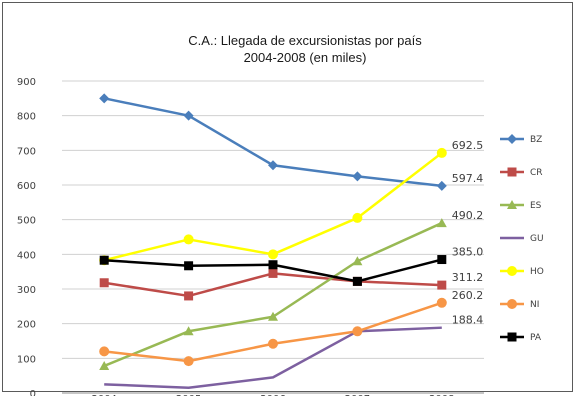 The height and width of the screenshot is (396, 577). Describe the element at coordinates (521, 139) in the screenshot. I see `legend-item-bz: BZ` at that location.